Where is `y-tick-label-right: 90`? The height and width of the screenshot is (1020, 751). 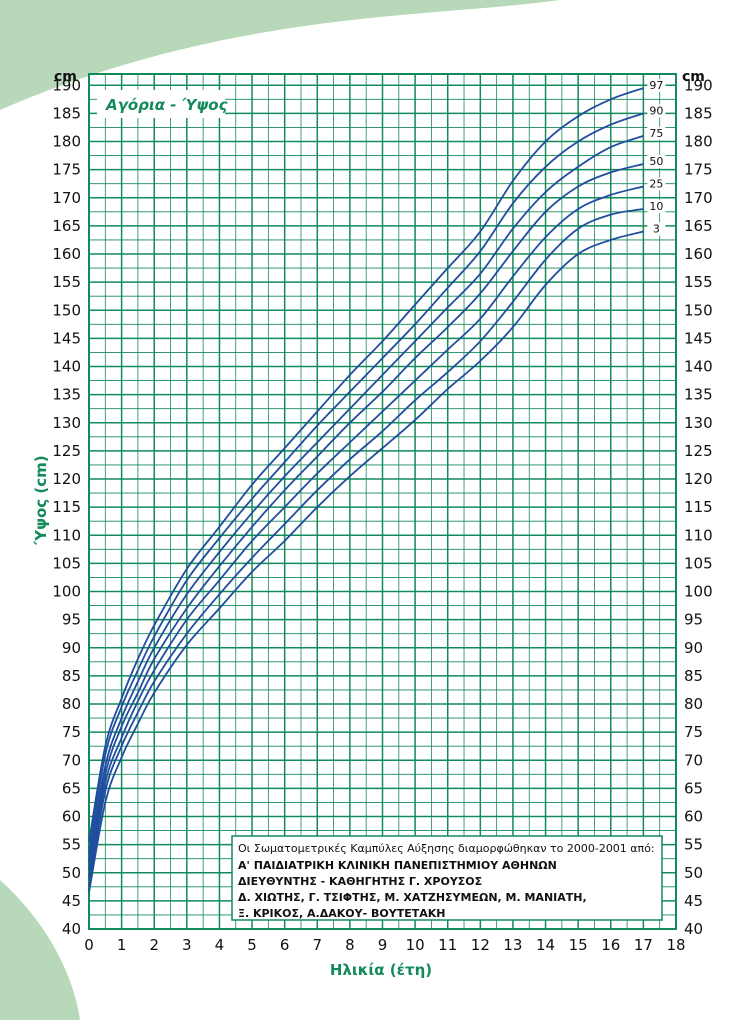
y-tick-label-right: 90 is located at coordinates (693, 648).